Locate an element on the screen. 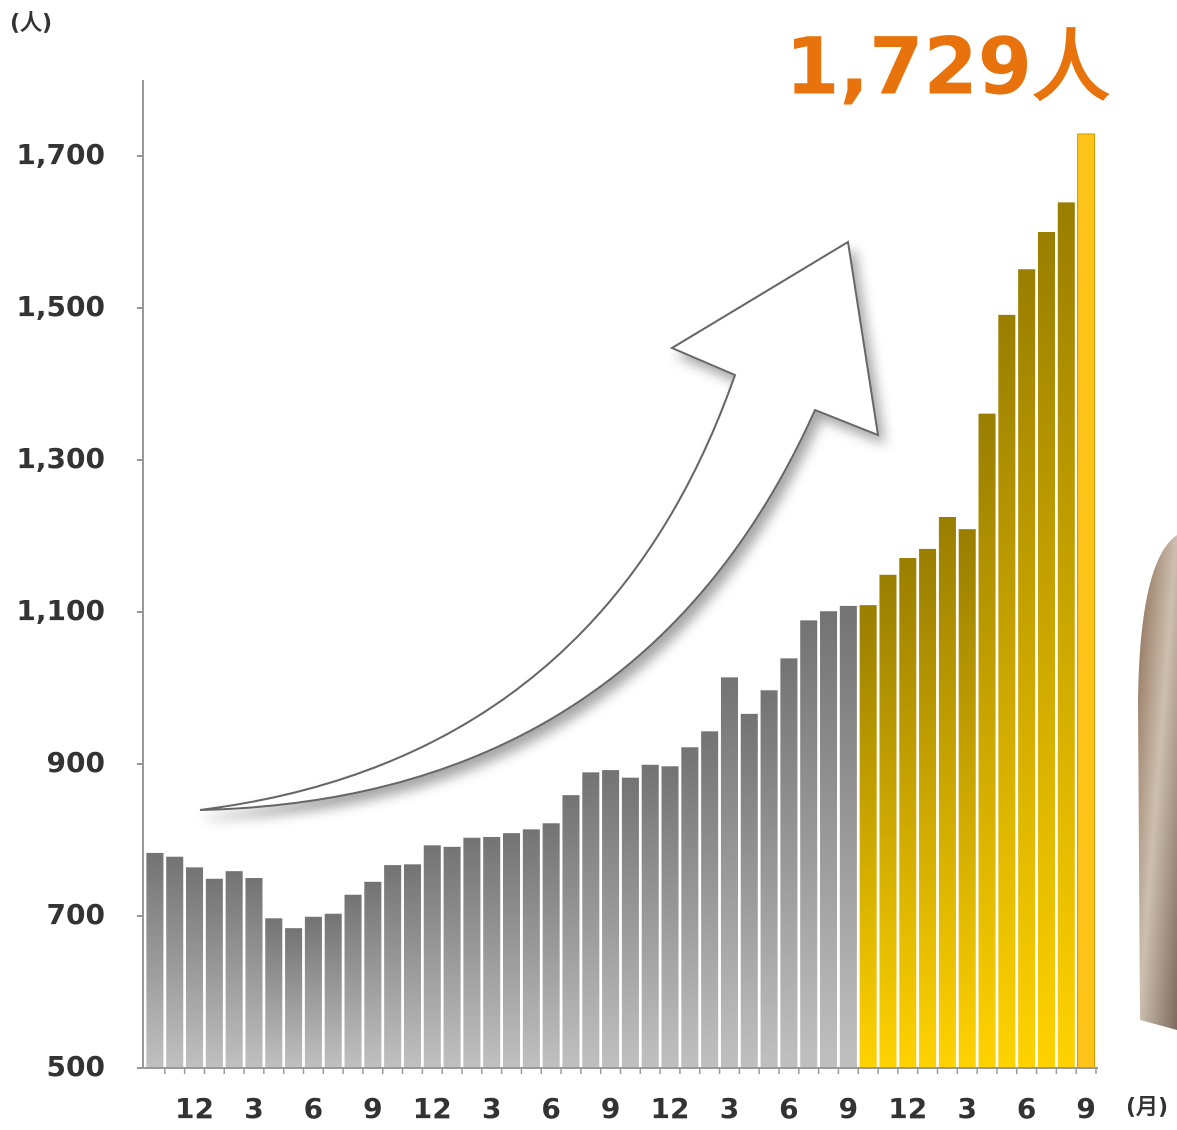  y-tick-label: 900 is located at coordinates (76, 762).